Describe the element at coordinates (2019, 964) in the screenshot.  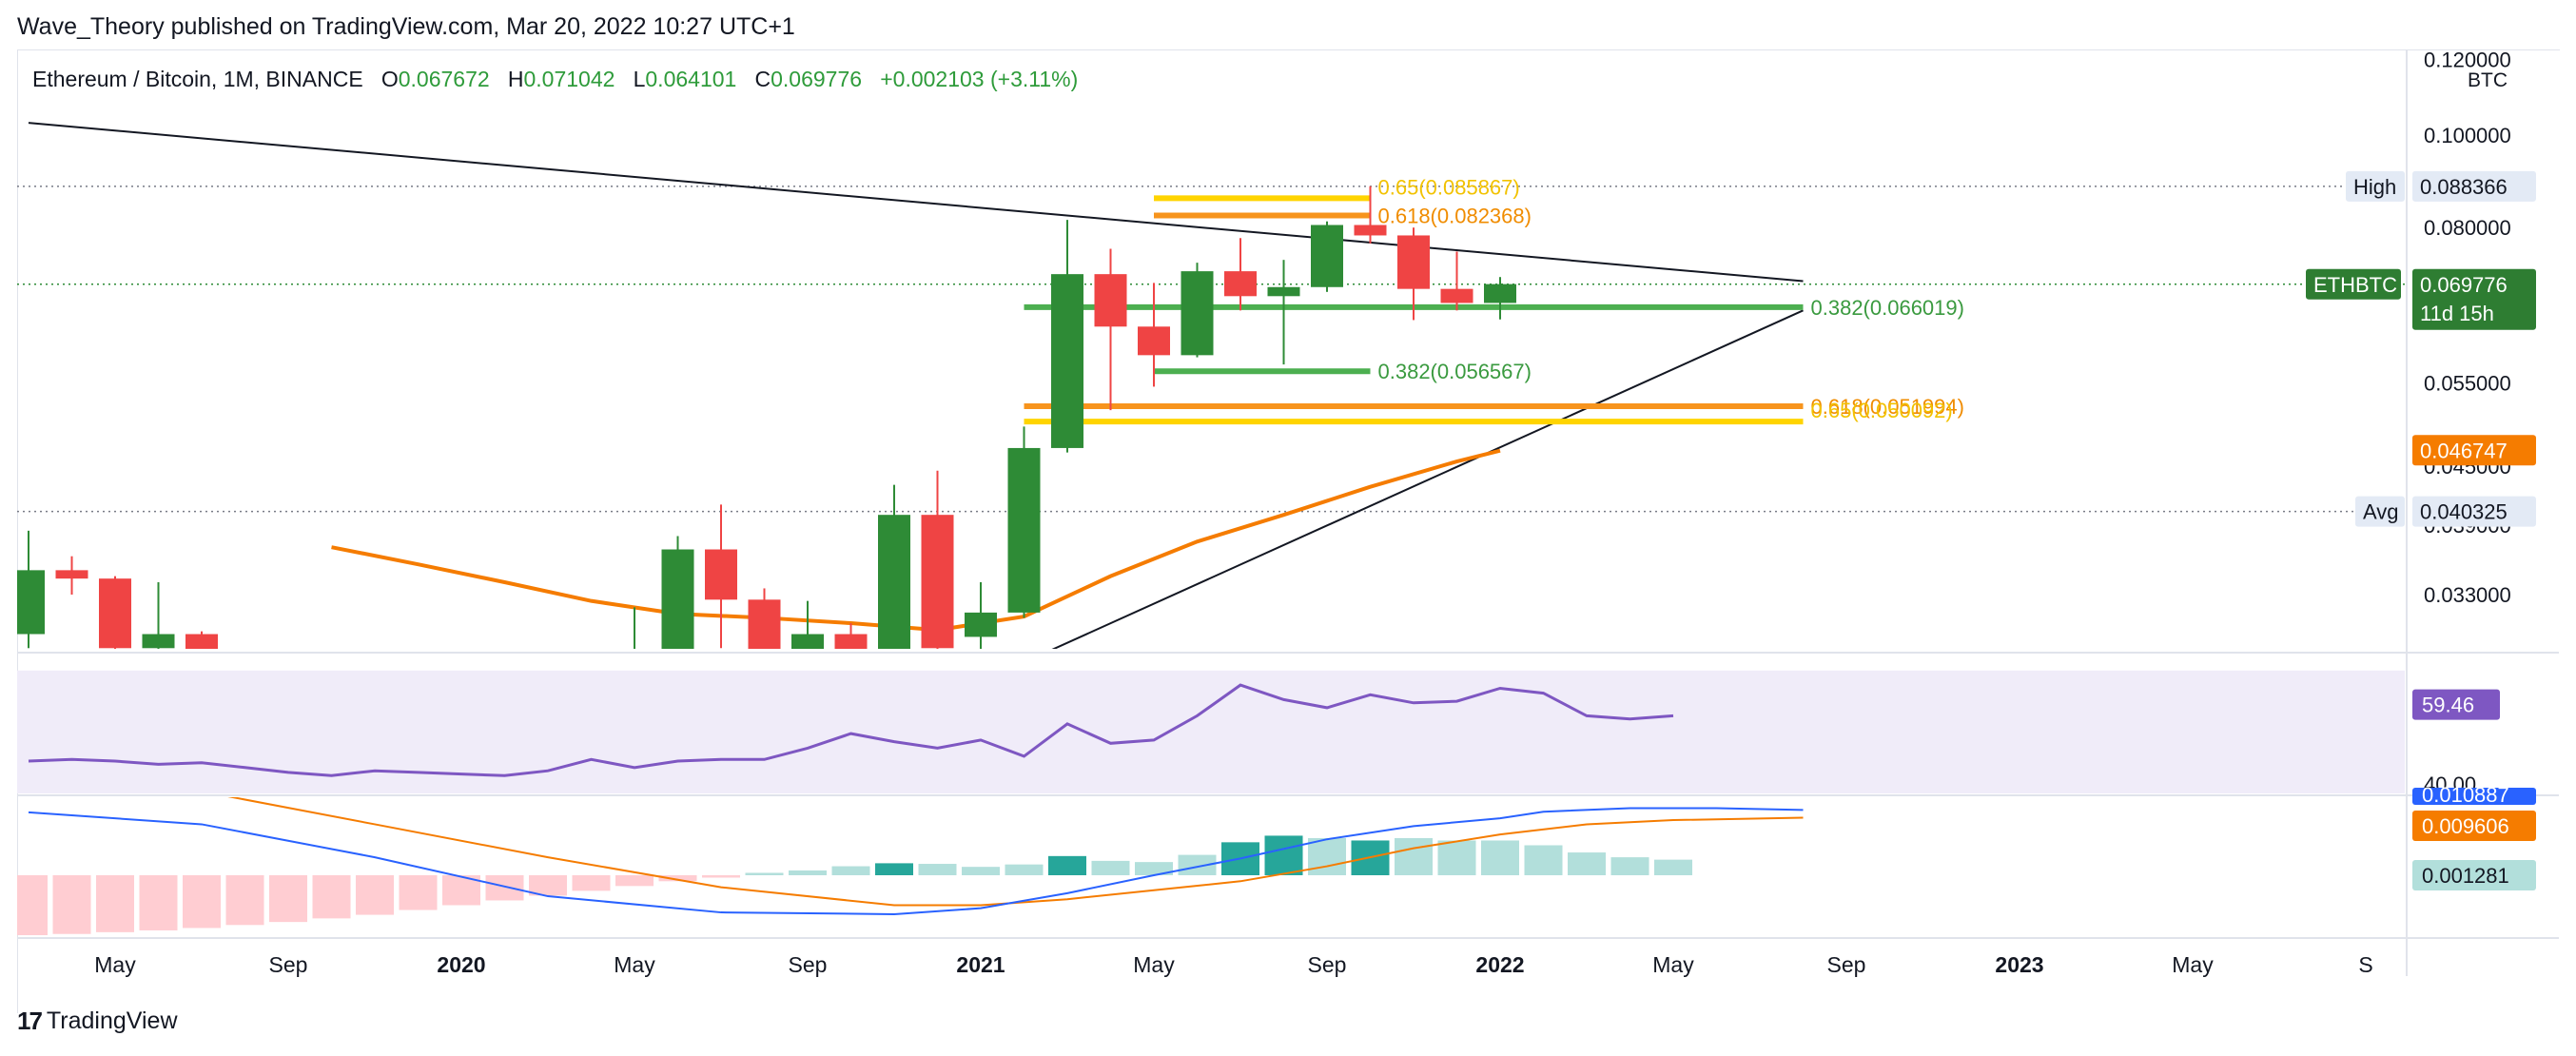
I see `time-tick-label: 2023` at that location.